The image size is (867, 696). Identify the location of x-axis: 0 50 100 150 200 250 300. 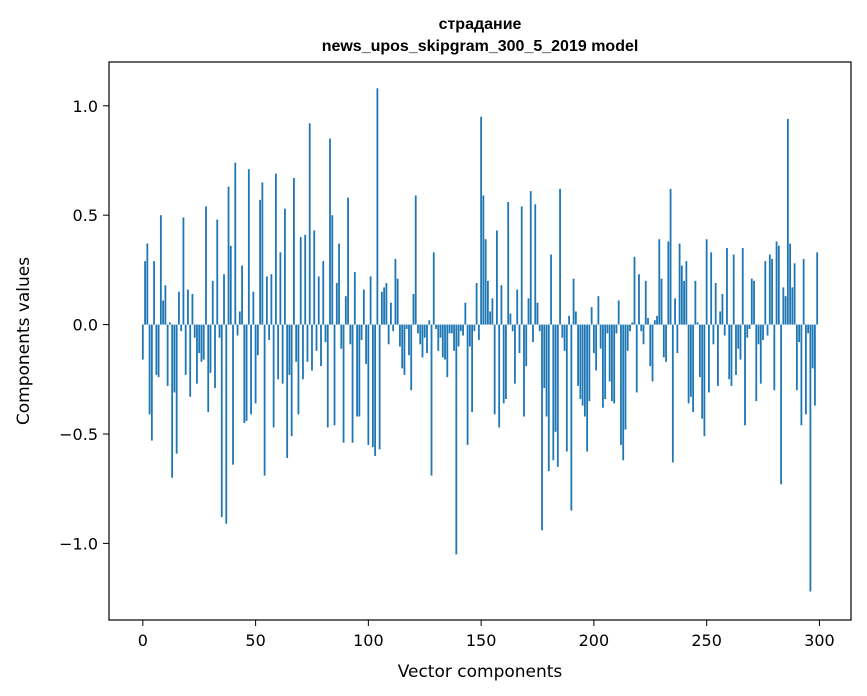
(486, 635).